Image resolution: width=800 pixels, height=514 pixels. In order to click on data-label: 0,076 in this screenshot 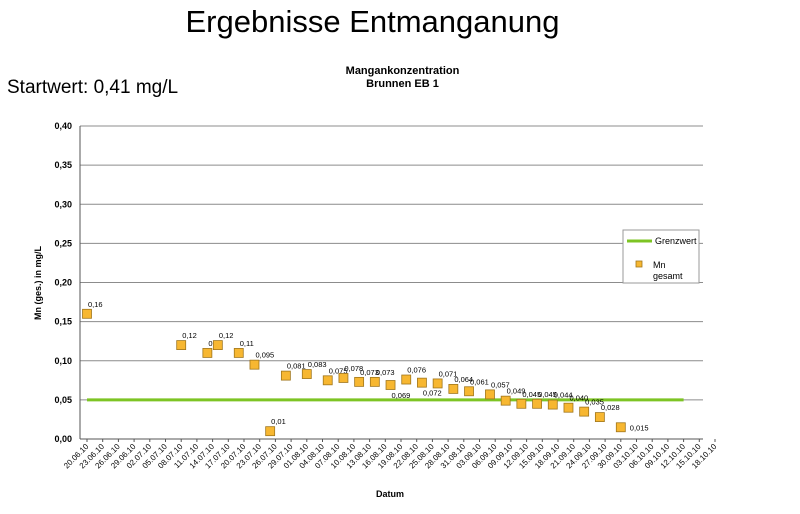, I will do `click(416, 370)`.